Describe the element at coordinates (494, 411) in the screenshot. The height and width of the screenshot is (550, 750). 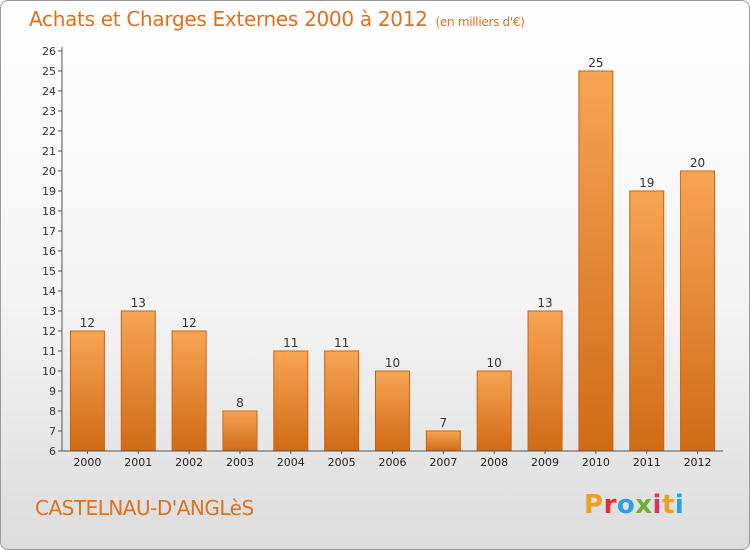
I see `bar-2008` at that location.